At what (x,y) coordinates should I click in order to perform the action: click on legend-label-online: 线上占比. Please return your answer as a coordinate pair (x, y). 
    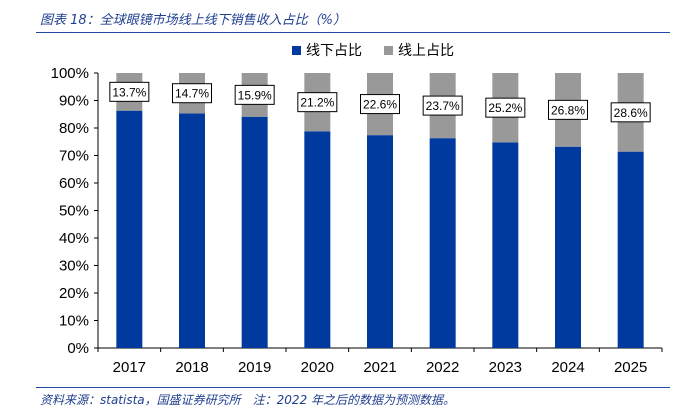
    Looking at the image, I should click on (426, 51).